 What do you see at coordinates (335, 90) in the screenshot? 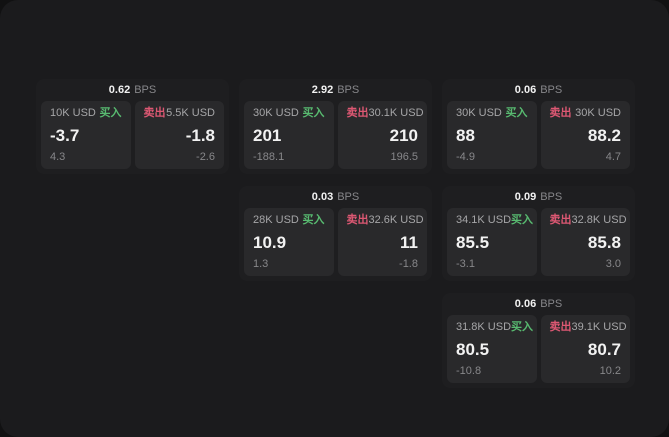
I see `spread-header: 2.92 BPS` at bounding box center [335, 90].